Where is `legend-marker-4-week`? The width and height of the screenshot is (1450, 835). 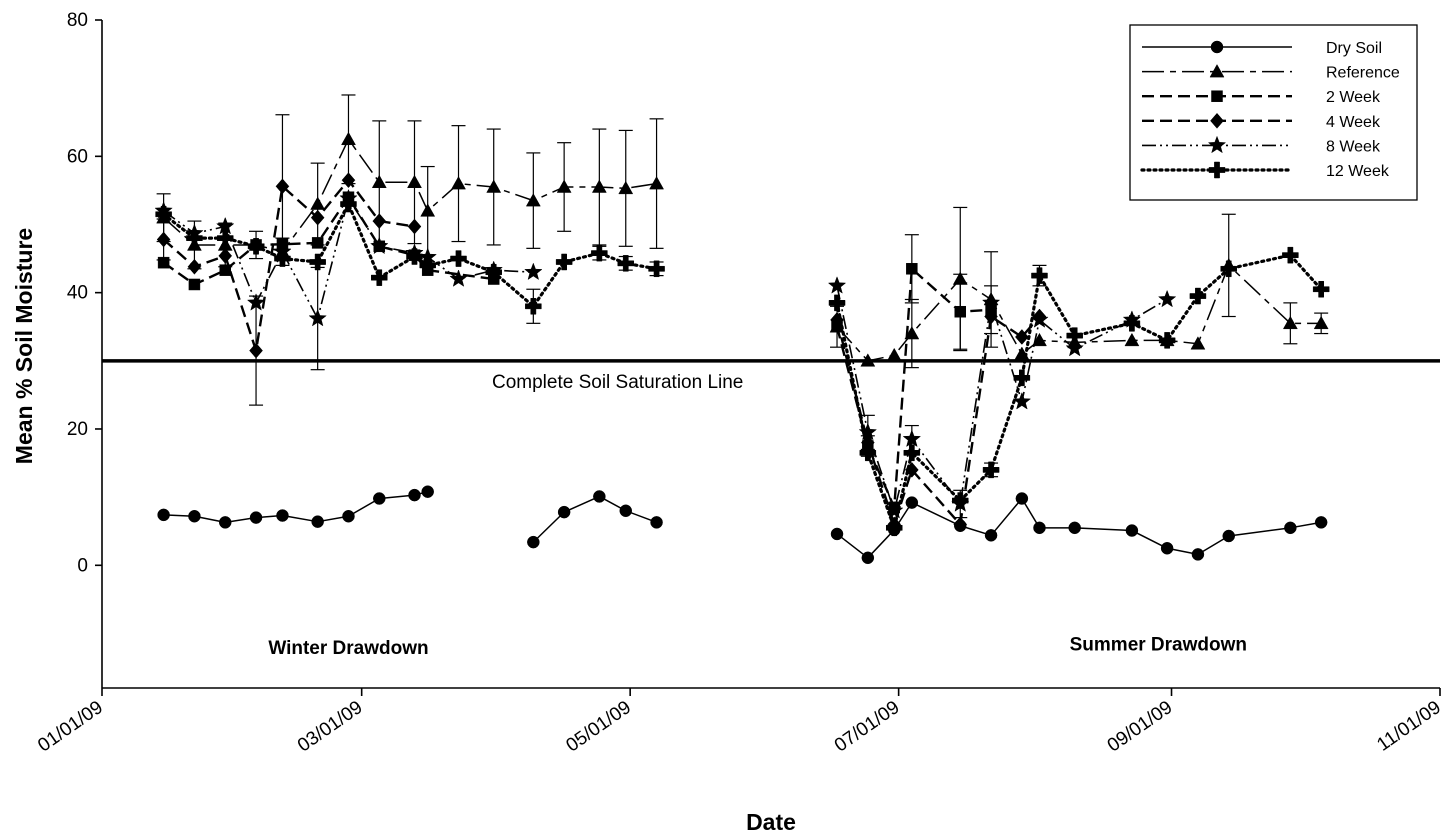
legend-marker-4-week is located at coordinates (1217, 120).